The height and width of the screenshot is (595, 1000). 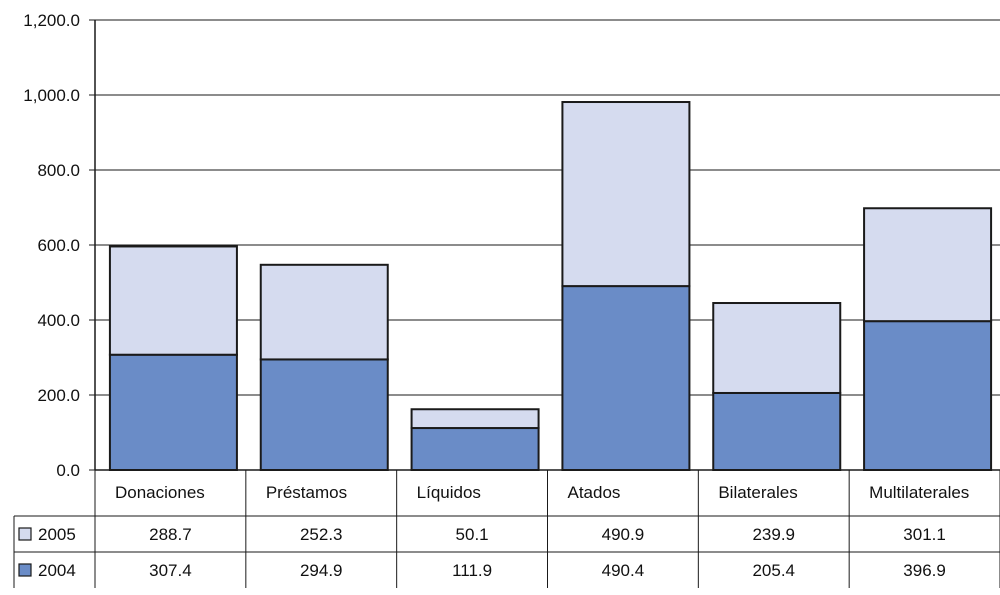 I want to click on legend-swatch-2005, so click(x=25, y=534).